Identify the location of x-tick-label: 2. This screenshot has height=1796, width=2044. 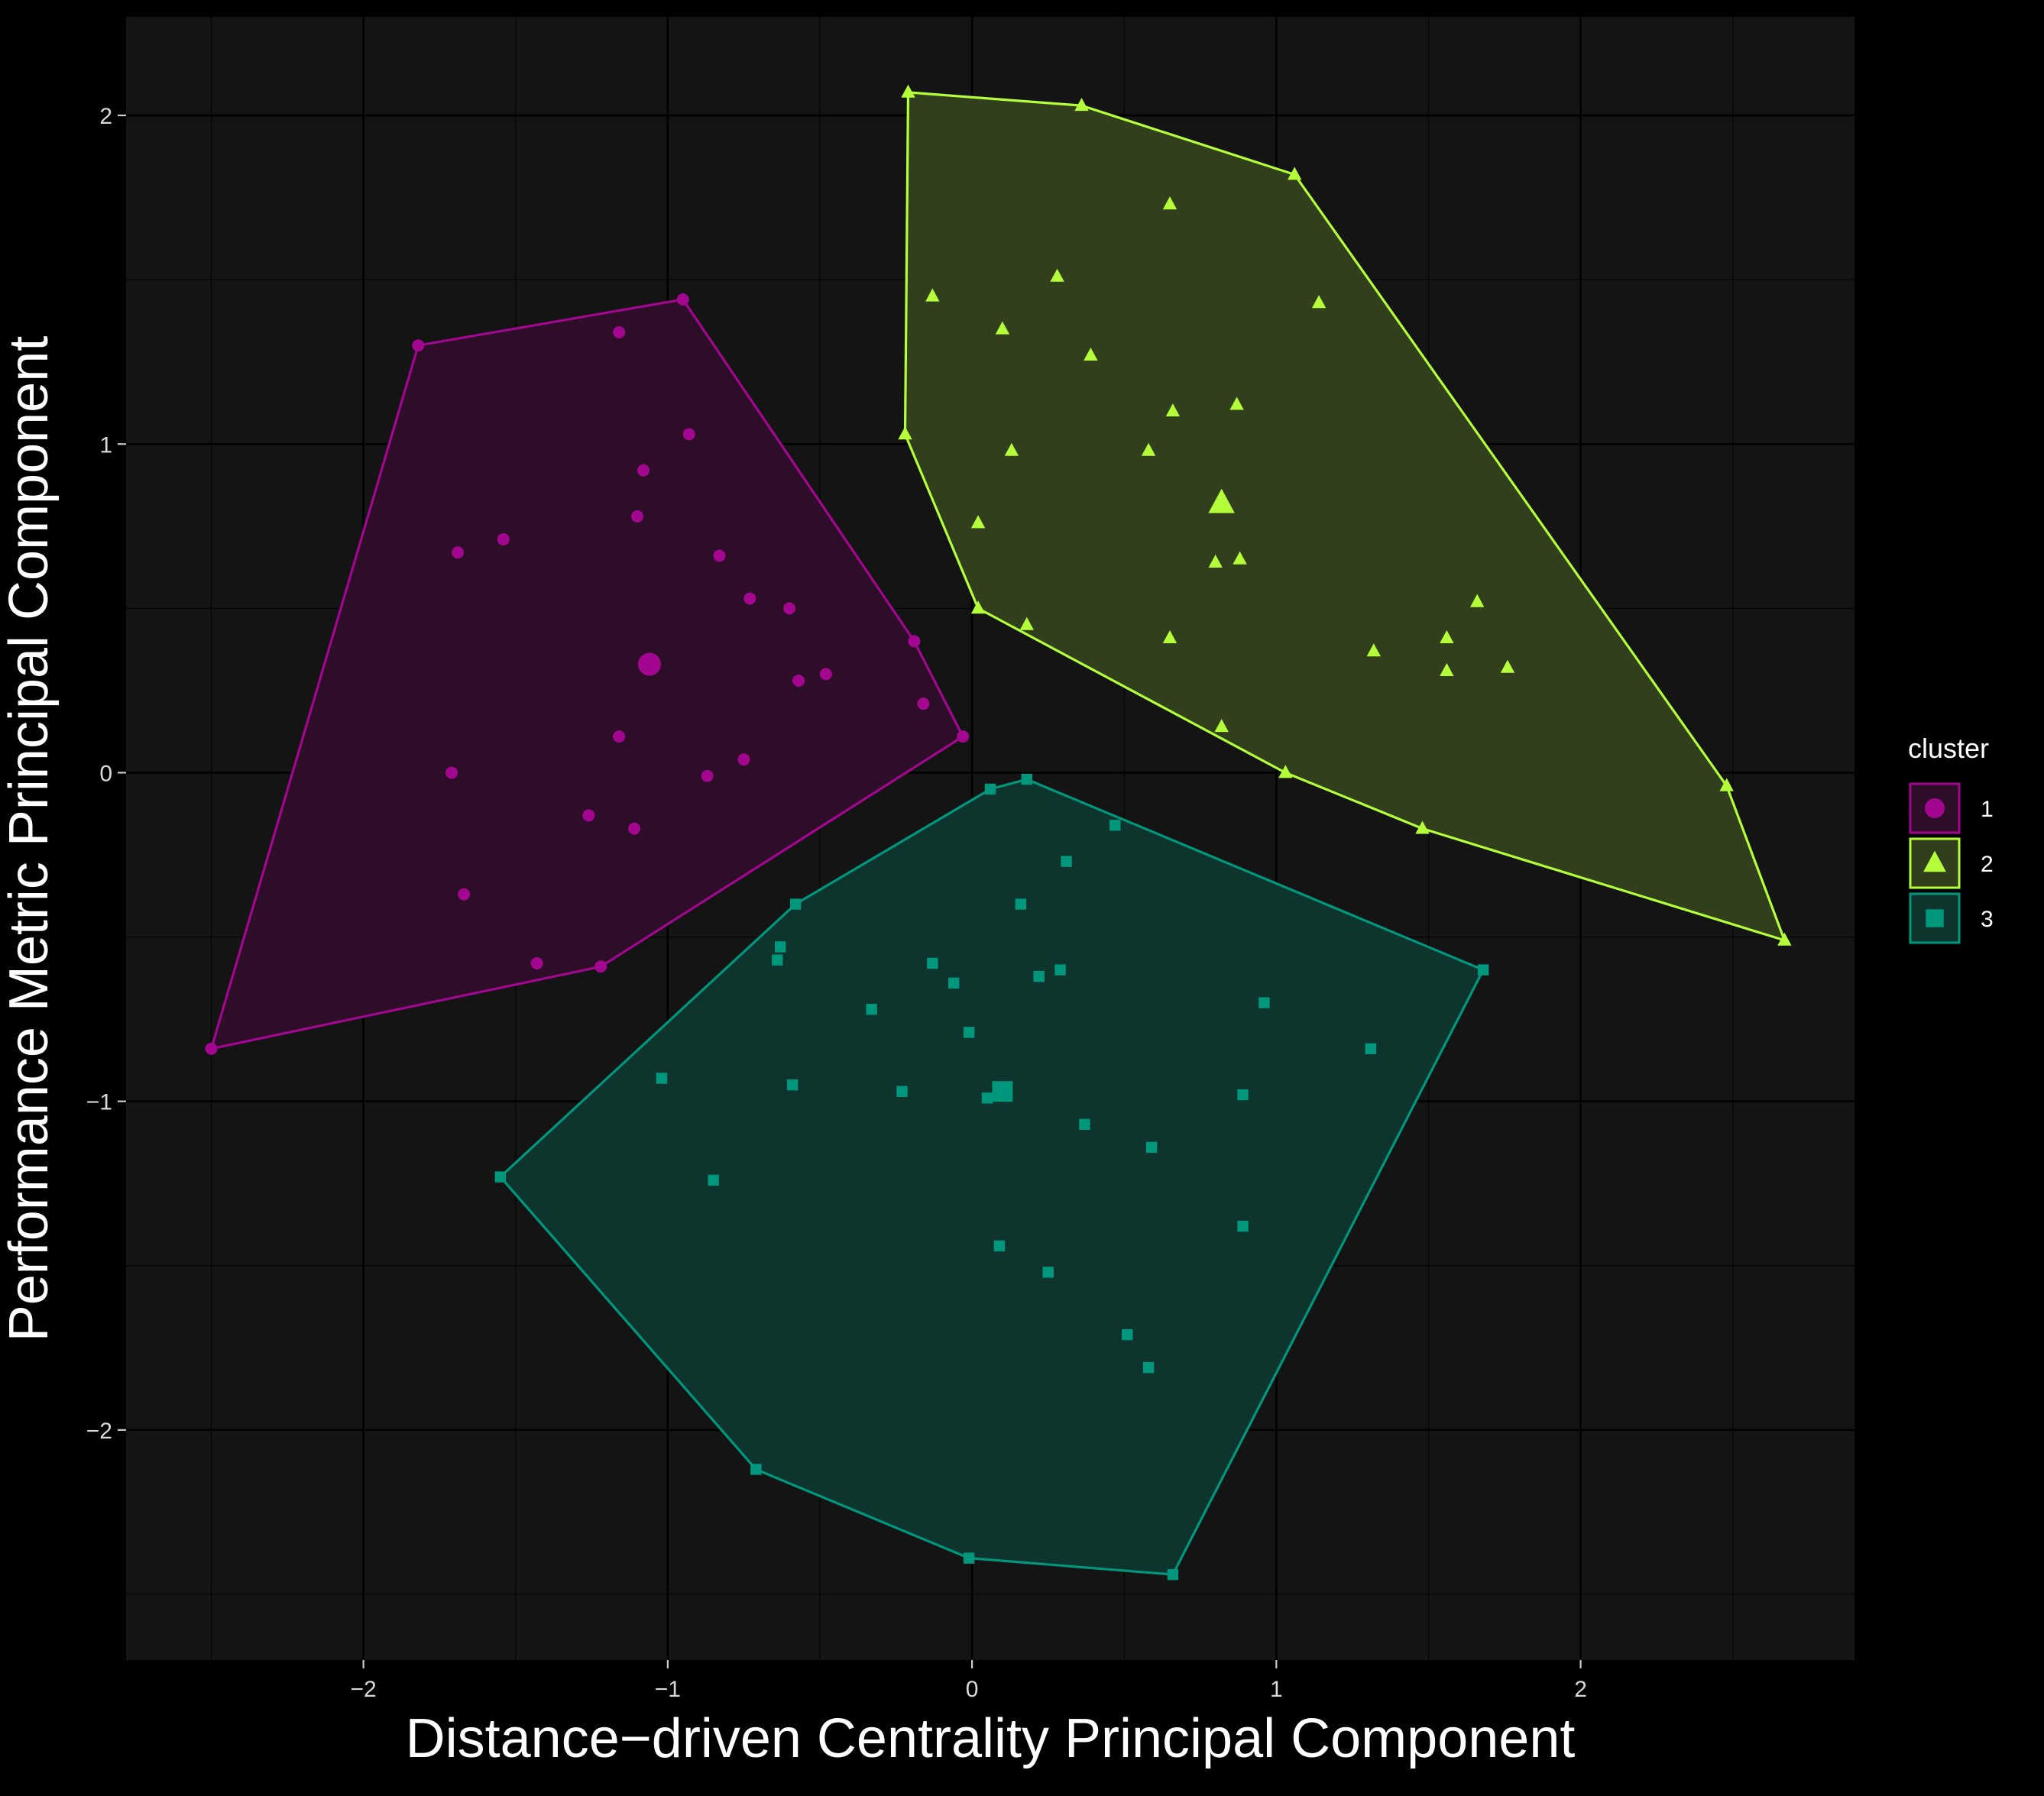
(1581, 1690).